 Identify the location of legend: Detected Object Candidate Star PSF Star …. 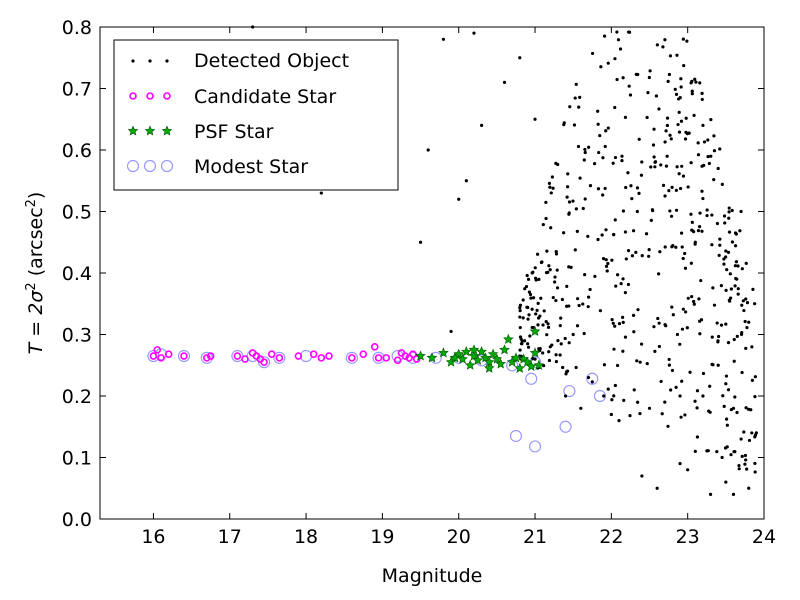
(256, 115).